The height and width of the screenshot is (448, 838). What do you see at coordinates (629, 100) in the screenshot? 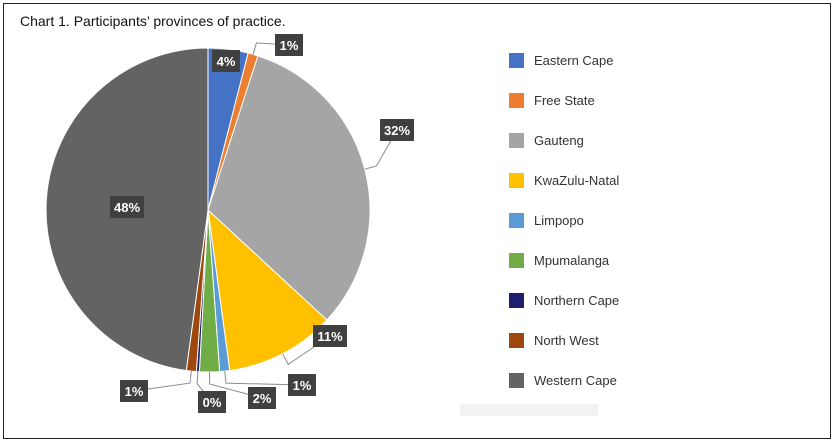
I see `legend-item: Free State` at bounding box center [629, 100].